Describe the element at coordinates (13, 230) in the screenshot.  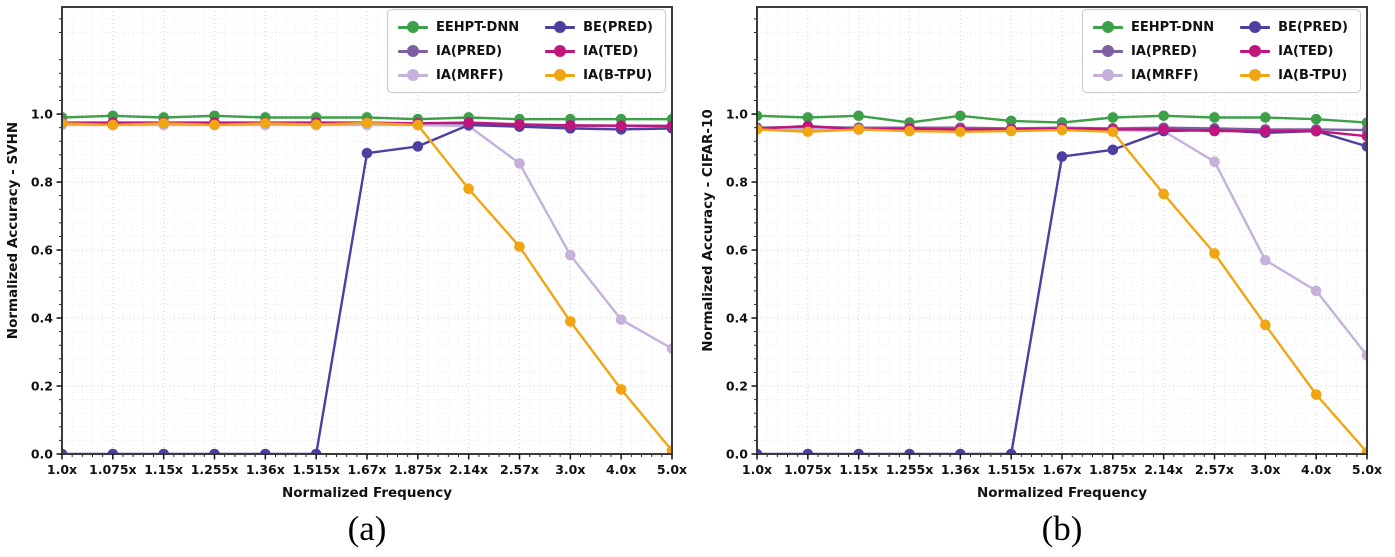
I see `y-axis-label: Normalized Accuracy - SVHN` at that location.